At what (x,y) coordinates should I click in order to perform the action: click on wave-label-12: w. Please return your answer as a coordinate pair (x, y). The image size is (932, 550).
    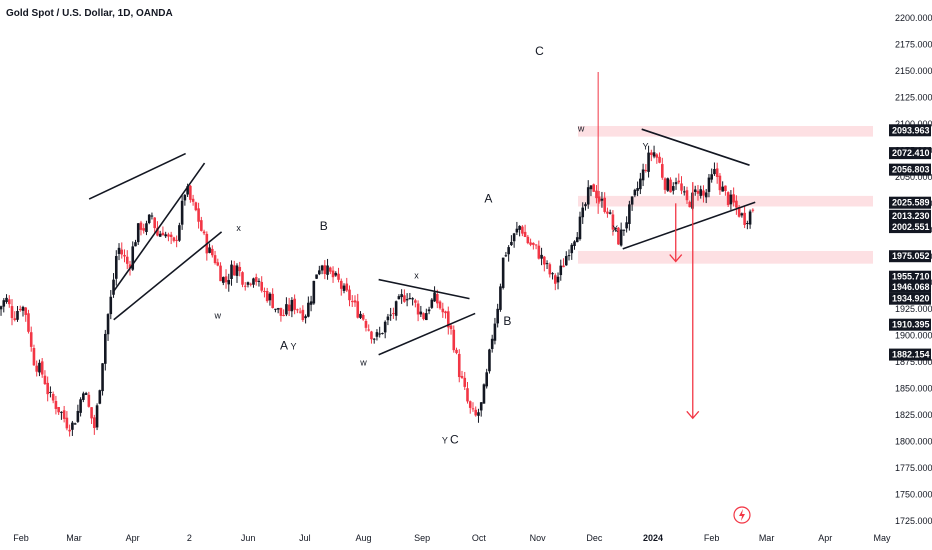
    Looking at the image, I should click on (581, 128).